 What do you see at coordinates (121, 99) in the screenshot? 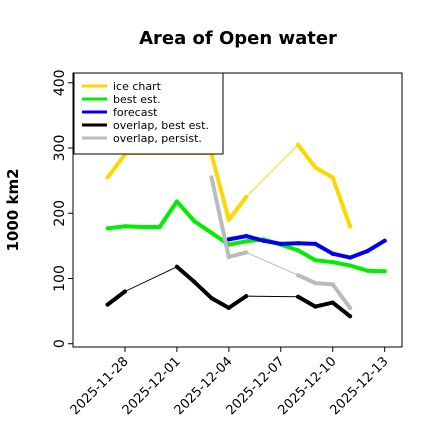
I see `legend-item-best-est: best est.` at bounding box center [121, 99].